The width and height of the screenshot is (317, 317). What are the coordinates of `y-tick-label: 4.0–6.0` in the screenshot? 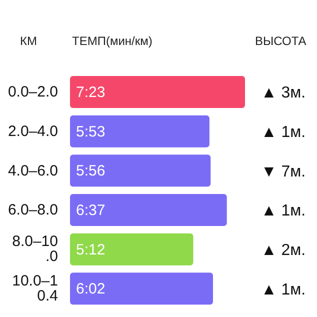 It's located at (33, 171).